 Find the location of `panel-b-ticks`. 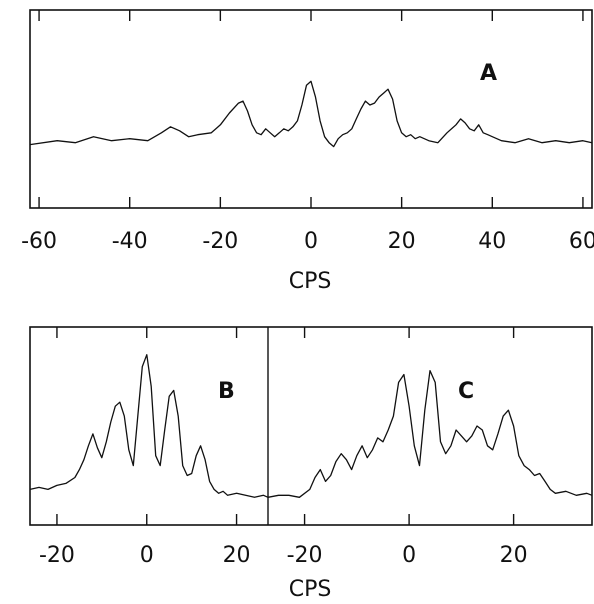

panel-b-ticks is located at coordinates (147, 426).